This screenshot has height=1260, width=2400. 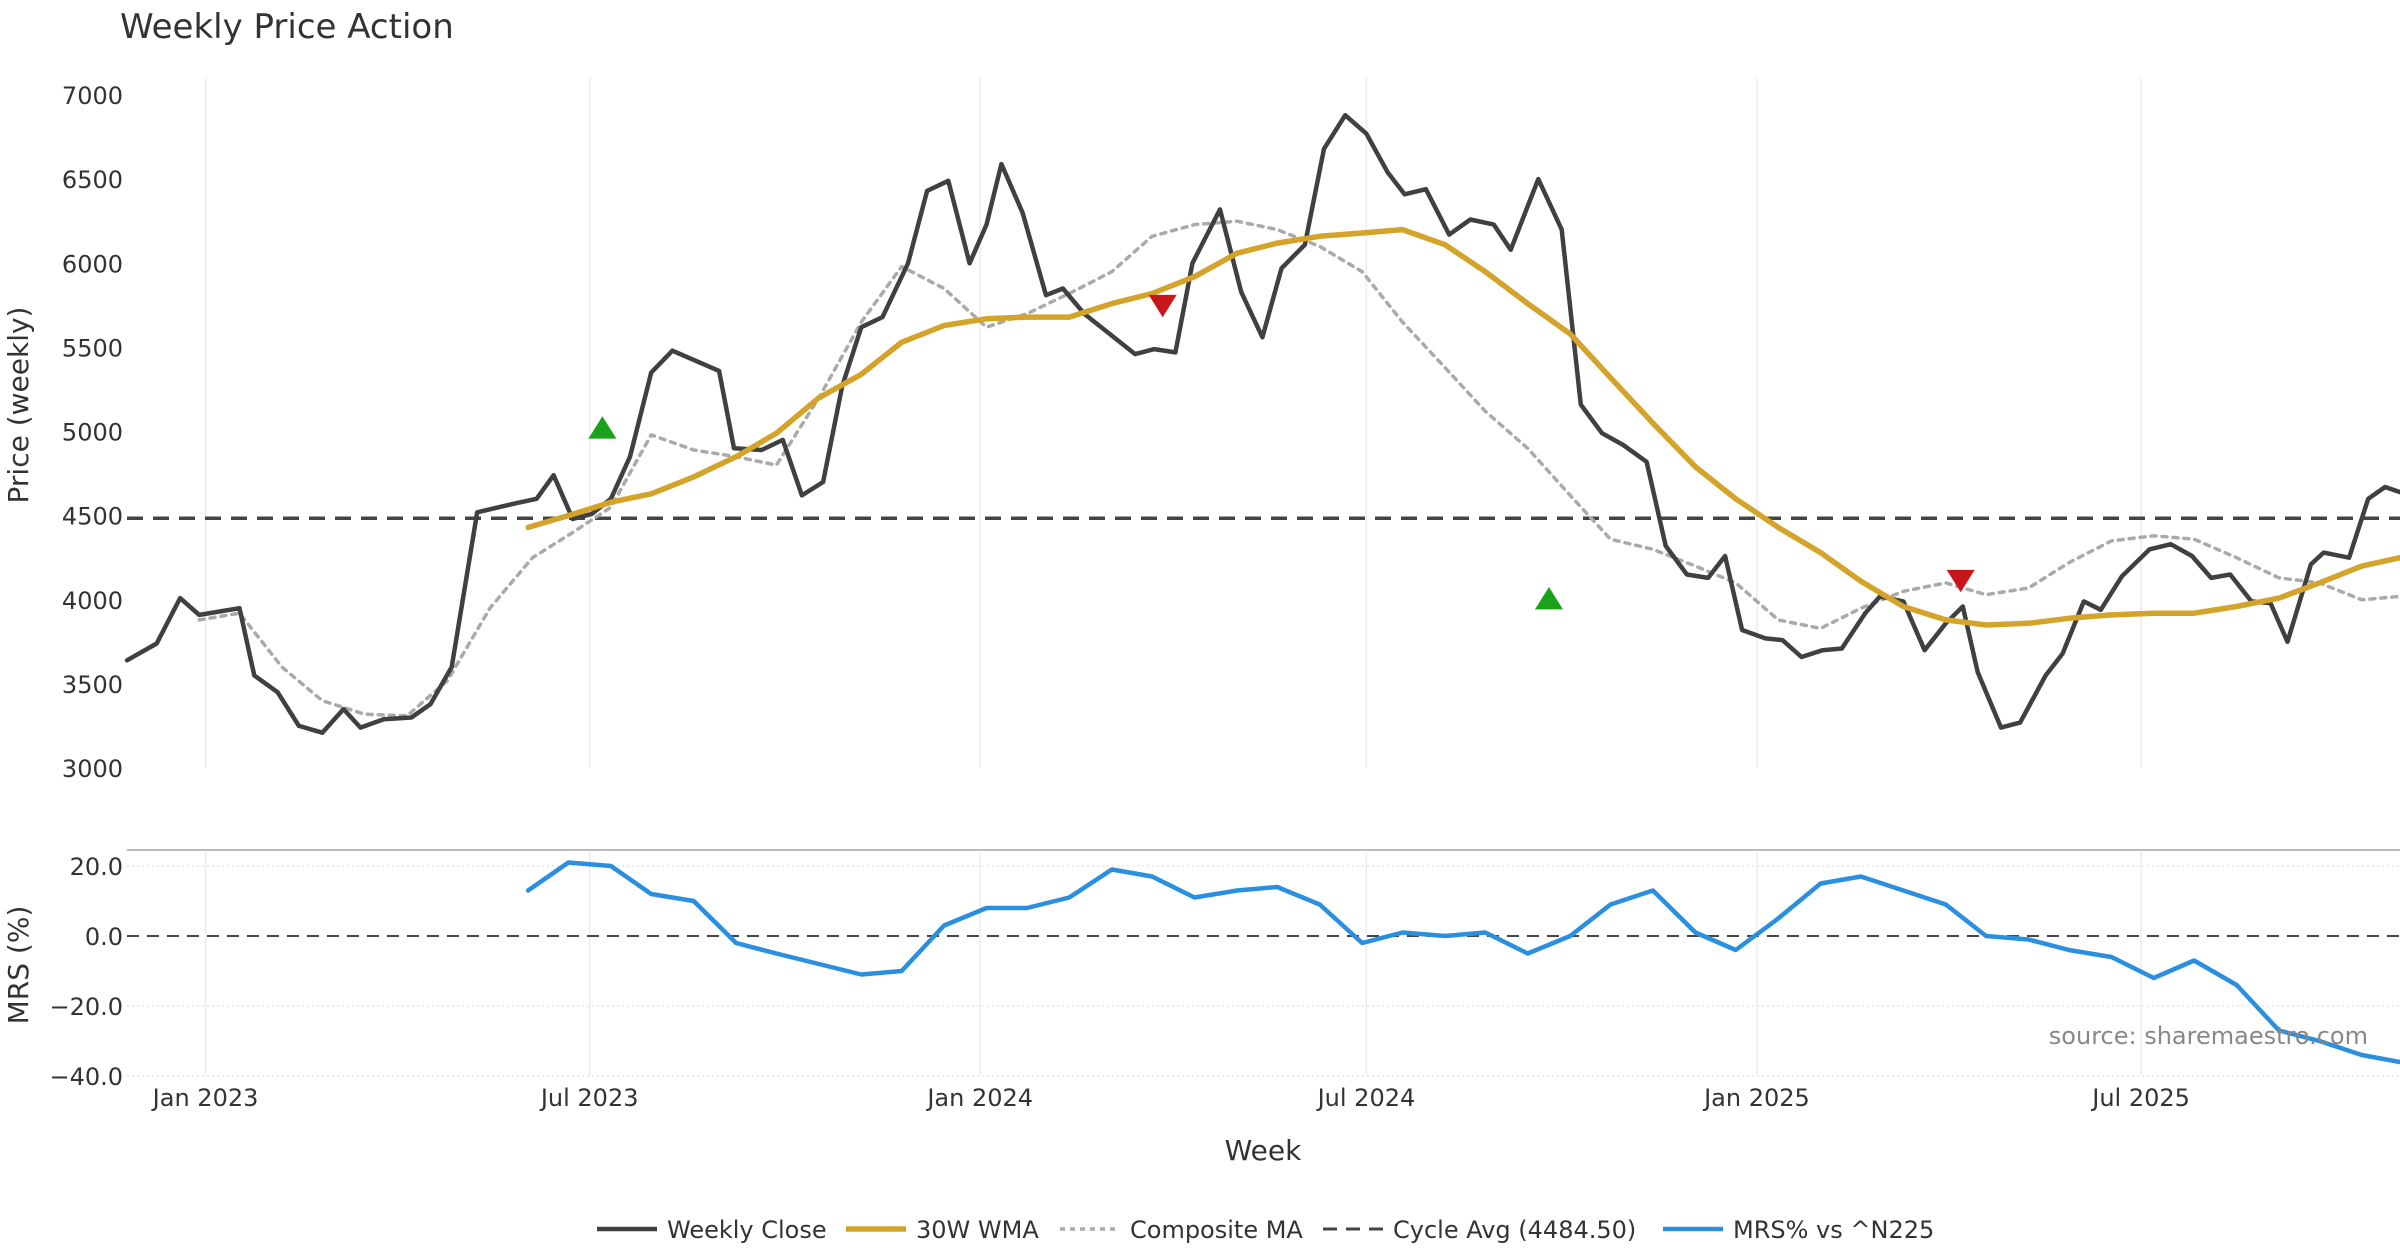 What do you see at coordinates (92, 769) in the screenshot?
I see `price-y-tick-label: 3000` at bounding box center [92, 769].